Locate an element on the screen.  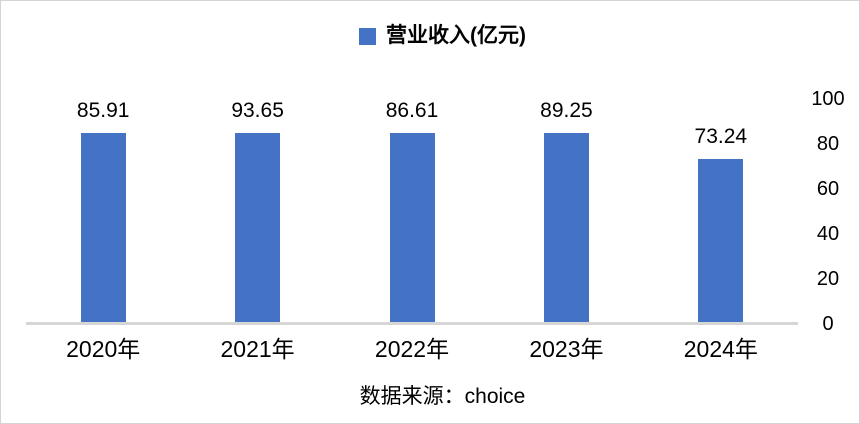
y-axis-tick-label: 80 is located at coordinates (828, 144).